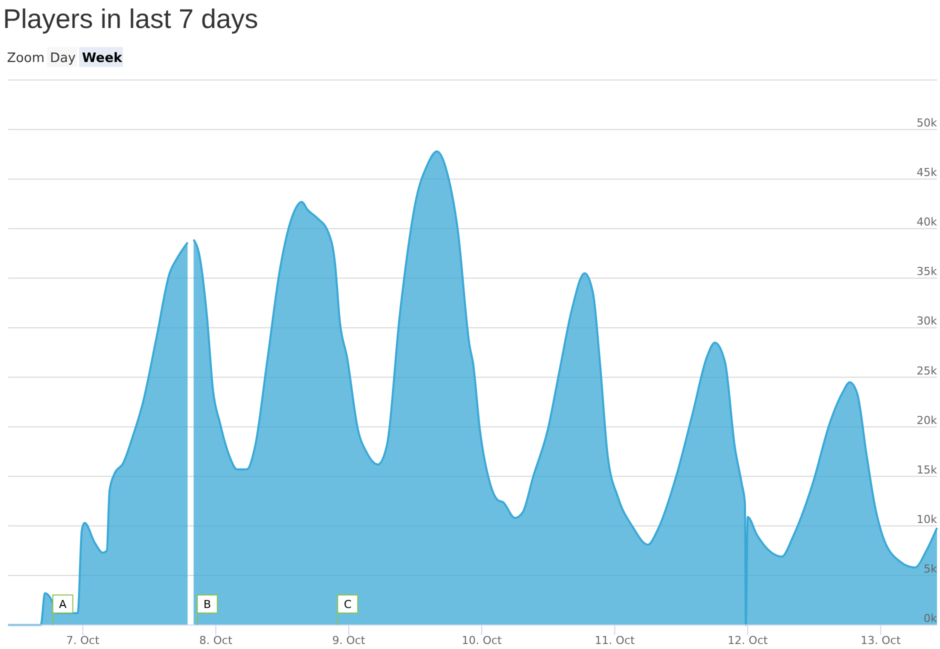  What do you see at coordinates (927, 420) in the screenshot?
I see `y-tick-label: 20k` at bounding box center [927, 420].